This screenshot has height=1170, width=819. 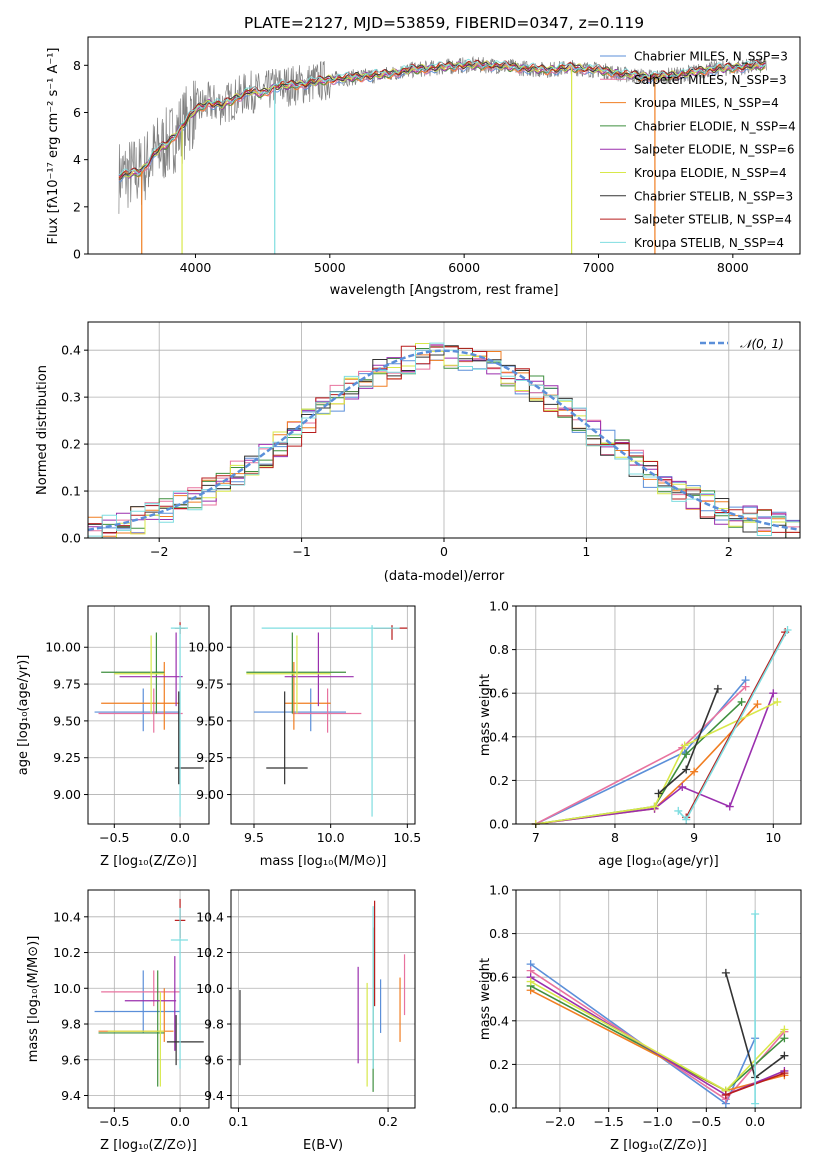 I want to click on spectrum-xlabel: wavelength [Angstrom, rest frame], so click(x=444, y=290).